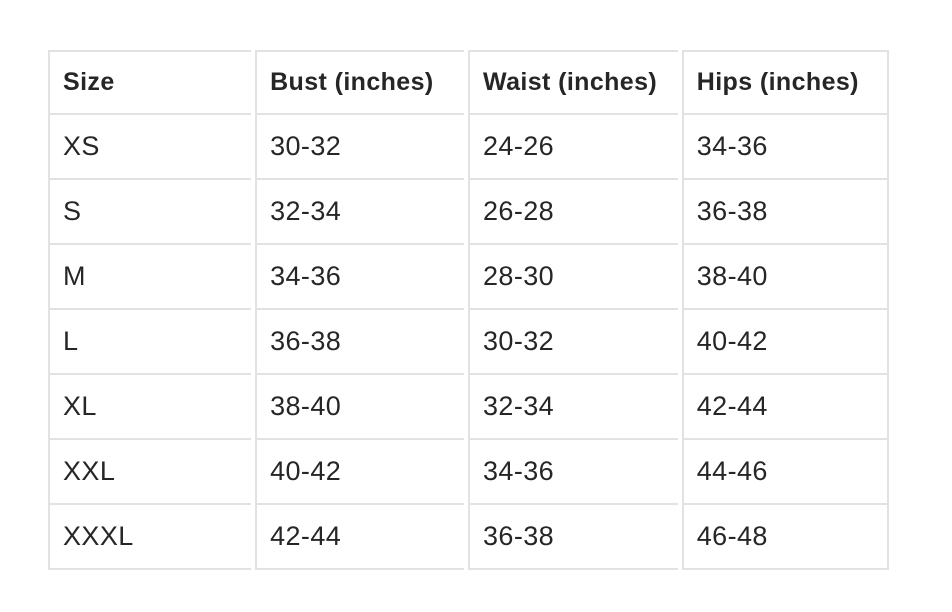  Describe the element at coordinates (359, 147) in the screenshot. I see `bust-cell: 30-32` at that location.